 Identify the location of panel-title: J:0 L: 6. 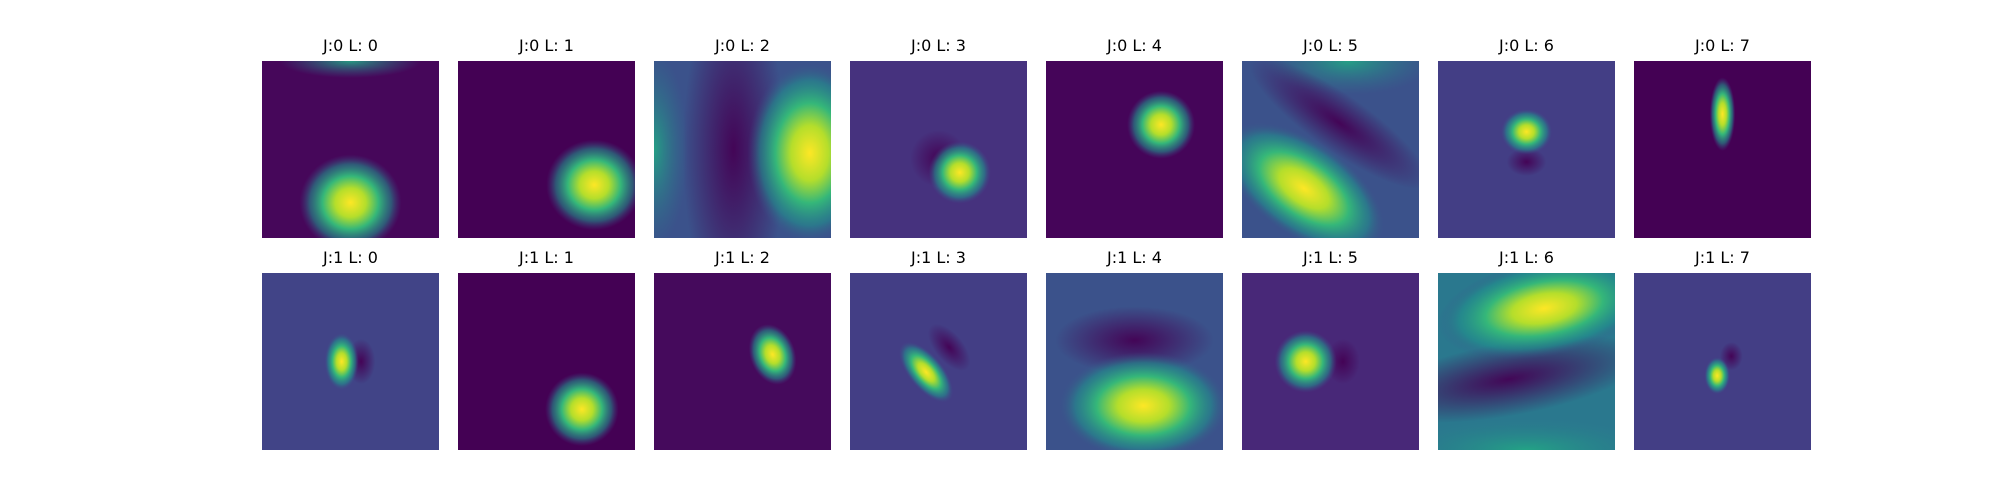
(1526, 45).